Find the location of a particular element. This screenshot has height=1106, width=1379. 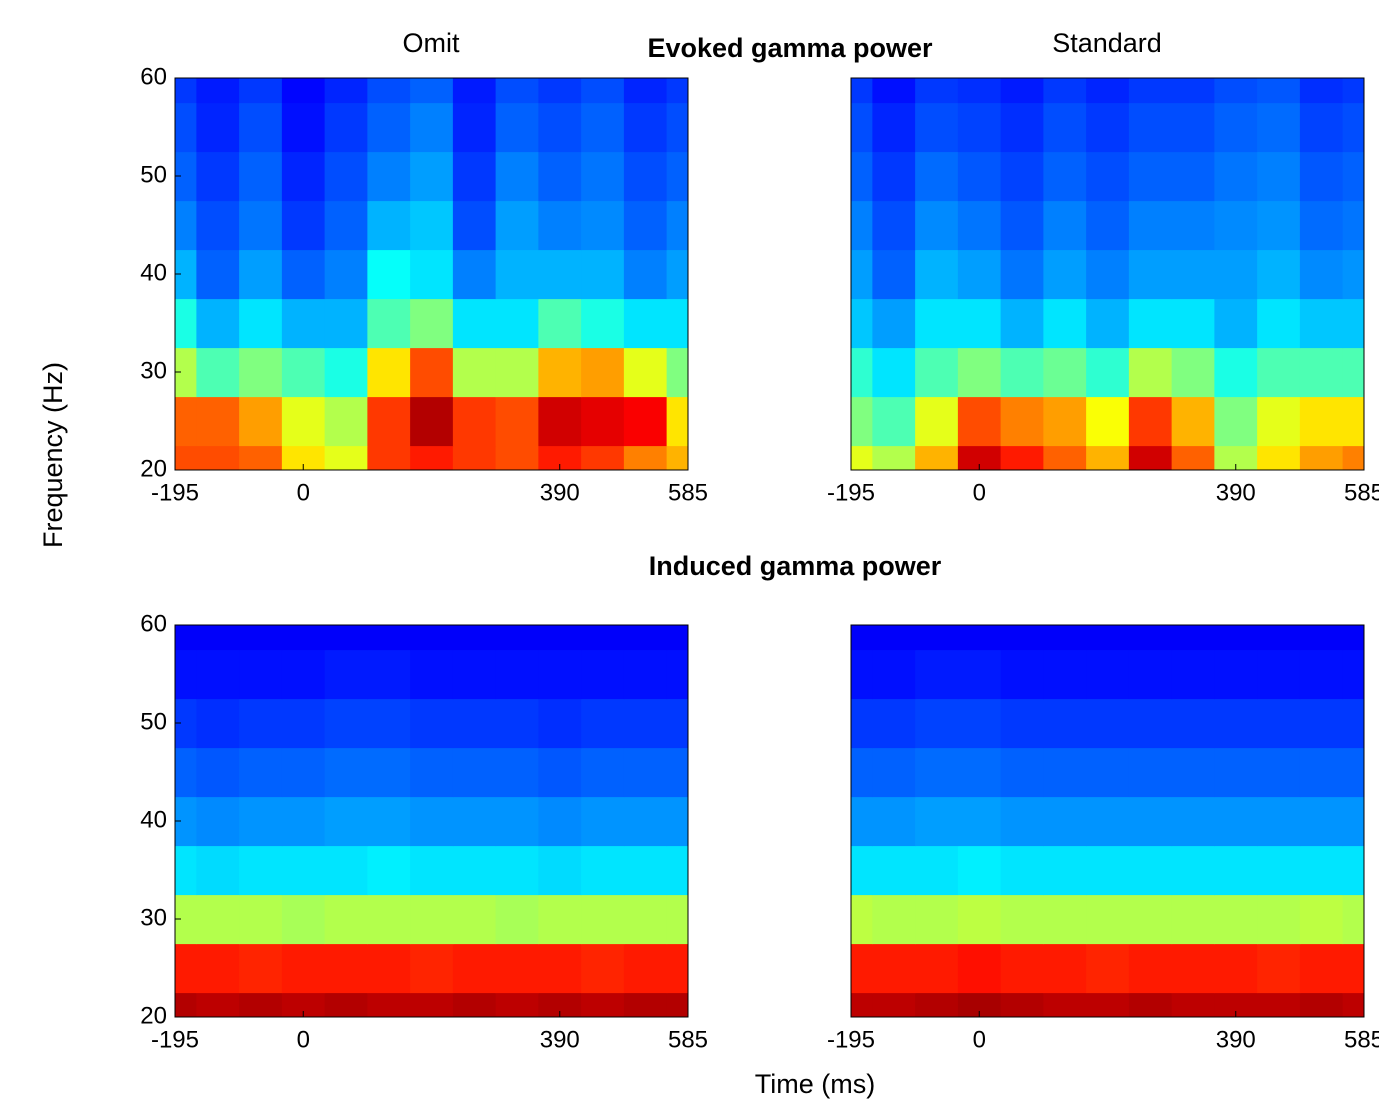

x-tick-label: 0 is located at coordinates (303, 492).